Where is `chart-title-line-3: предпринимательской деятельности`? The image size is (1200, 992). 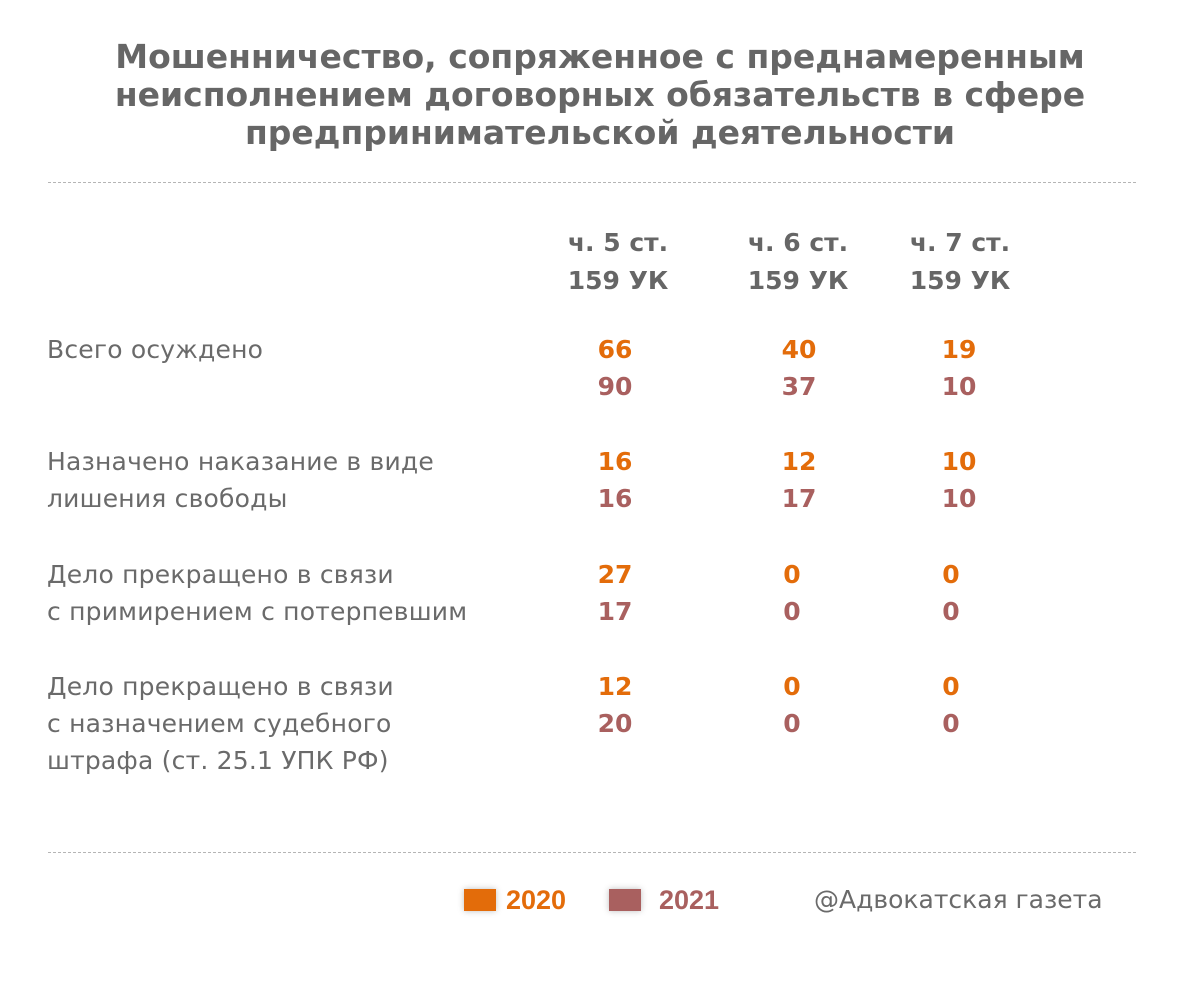
chart-title-line-3: предпринимательской деятельности is located at coordinates (600, 132).